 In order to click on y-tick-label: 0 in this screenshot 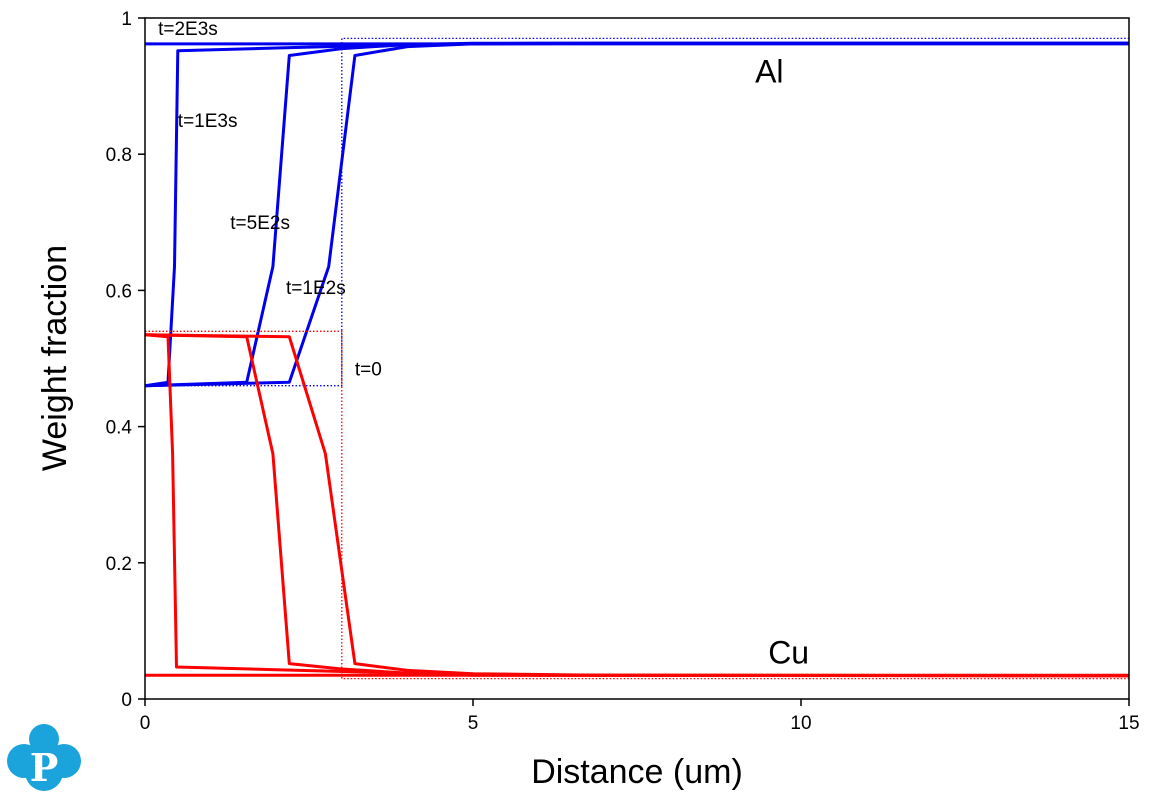, I will do `click(126, 700)`.